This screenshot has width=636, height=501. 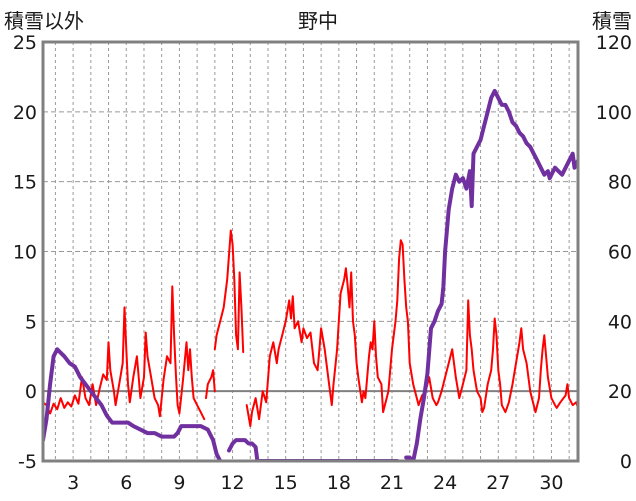 I want to click on x-tick-label: 21, so click(x=392, y=483).